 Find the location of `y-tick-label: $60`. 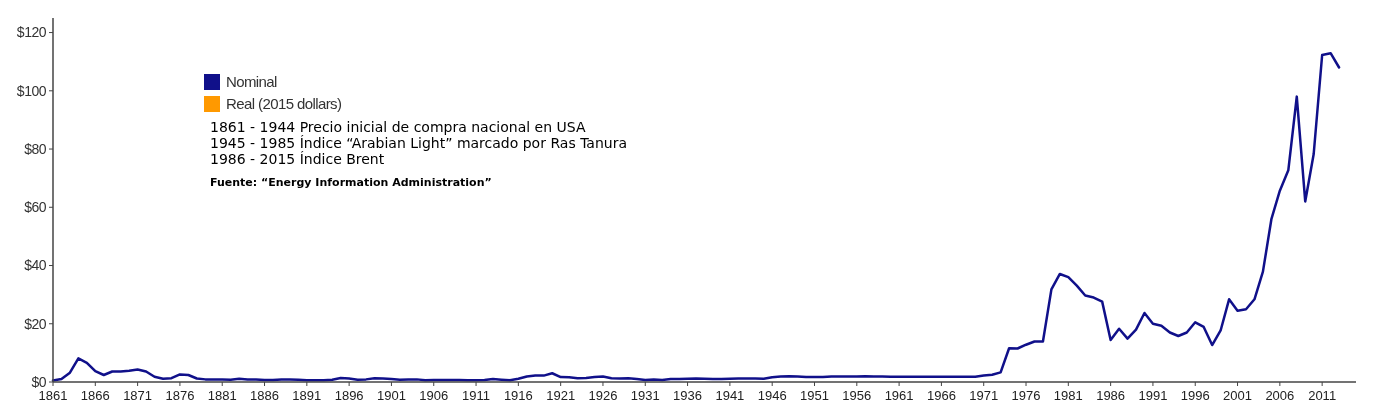

y-tick-label: $60 is located at coordinates (35, 207).